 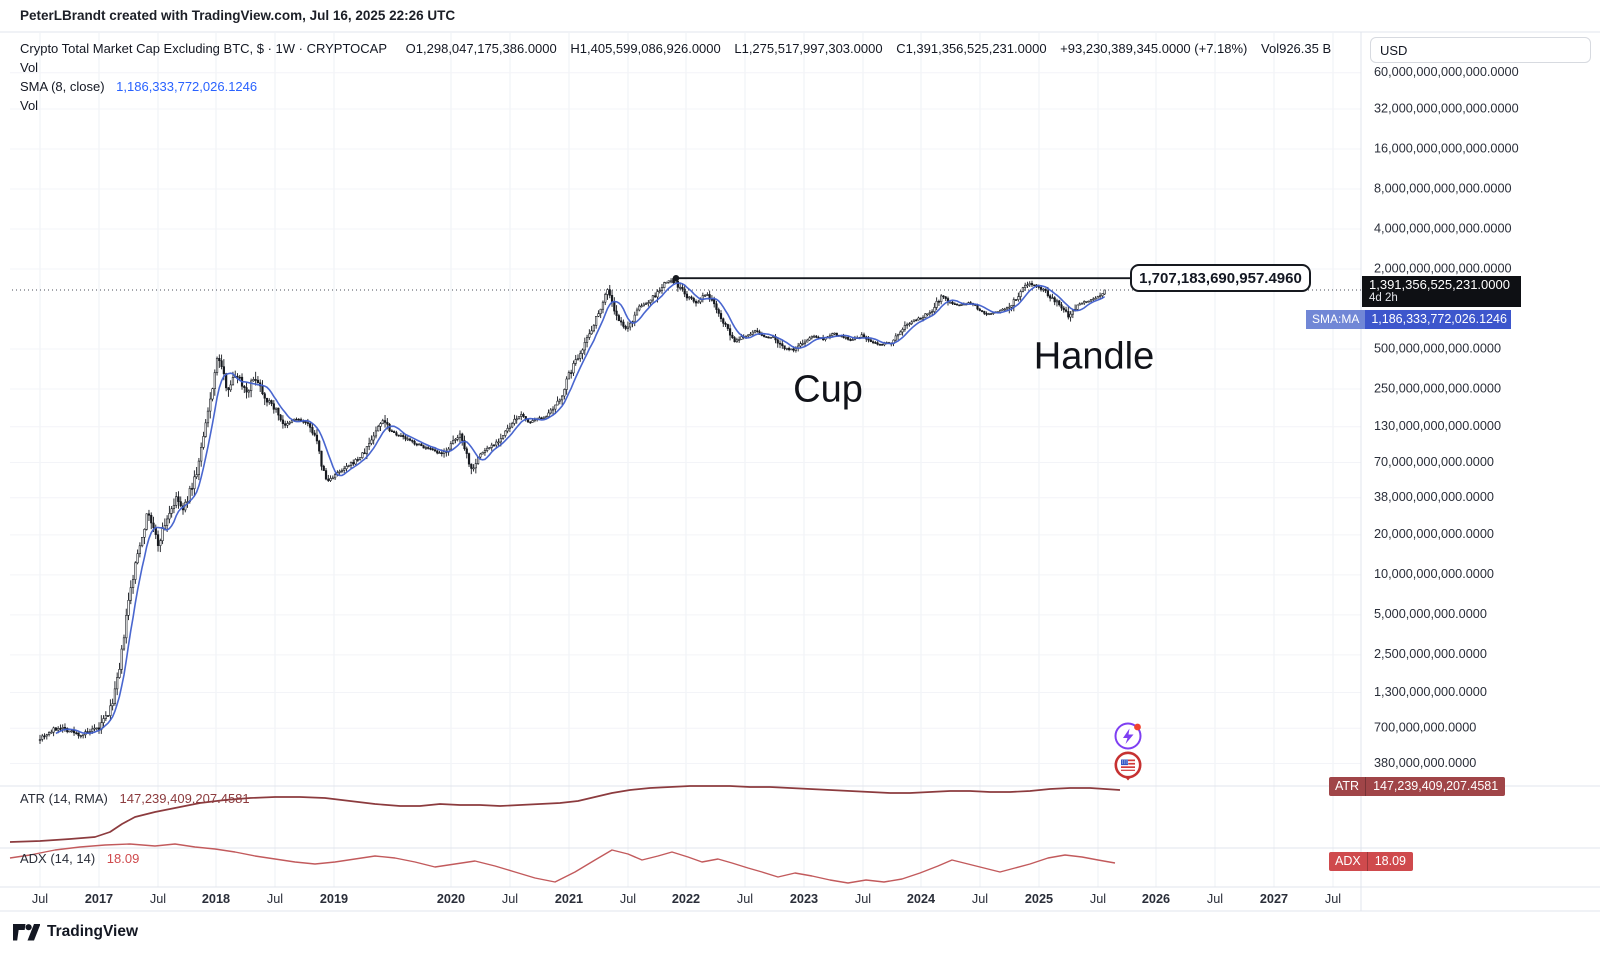 What do you see at coordinates (62, 86) in the screenshot?
I see `sma-label: SMA (8, close)` at bounding box center [62, 86].